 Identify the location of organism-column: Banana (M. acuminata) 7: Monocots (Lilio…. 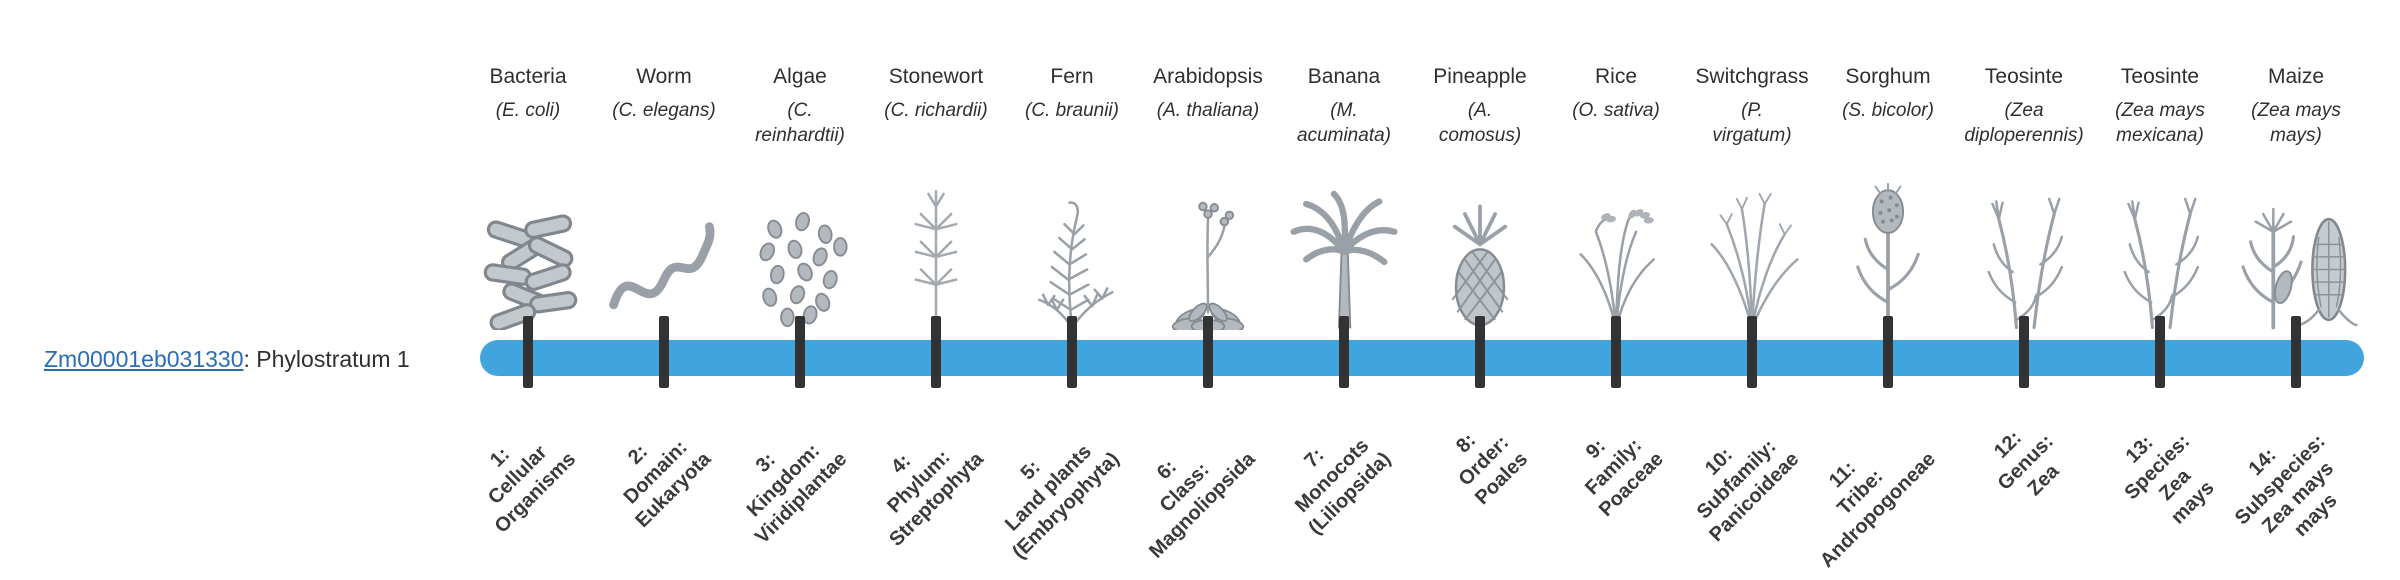
(1344, 305).